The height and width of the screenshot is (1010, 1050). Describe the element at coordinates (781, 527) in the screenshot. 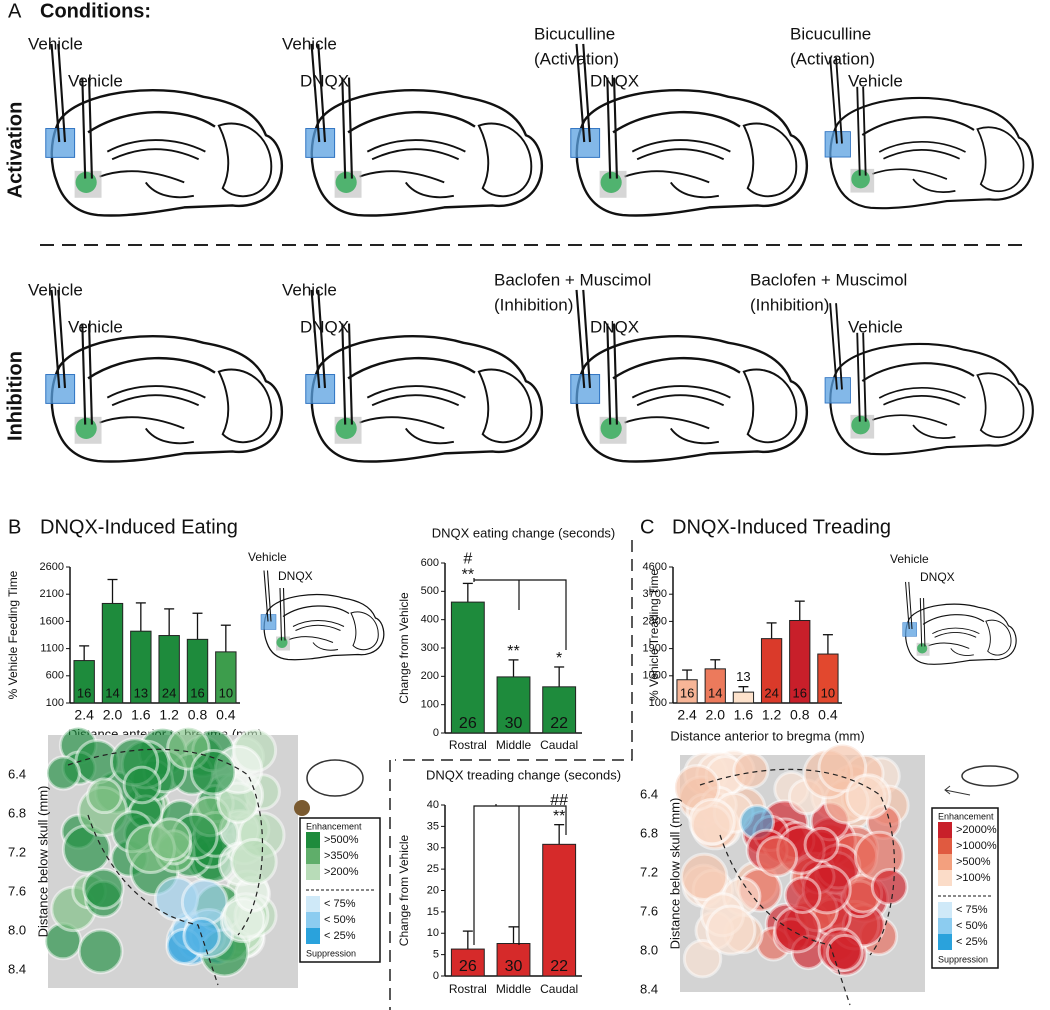

I see `panel-title: DNQX-Induced Treading` at that location.